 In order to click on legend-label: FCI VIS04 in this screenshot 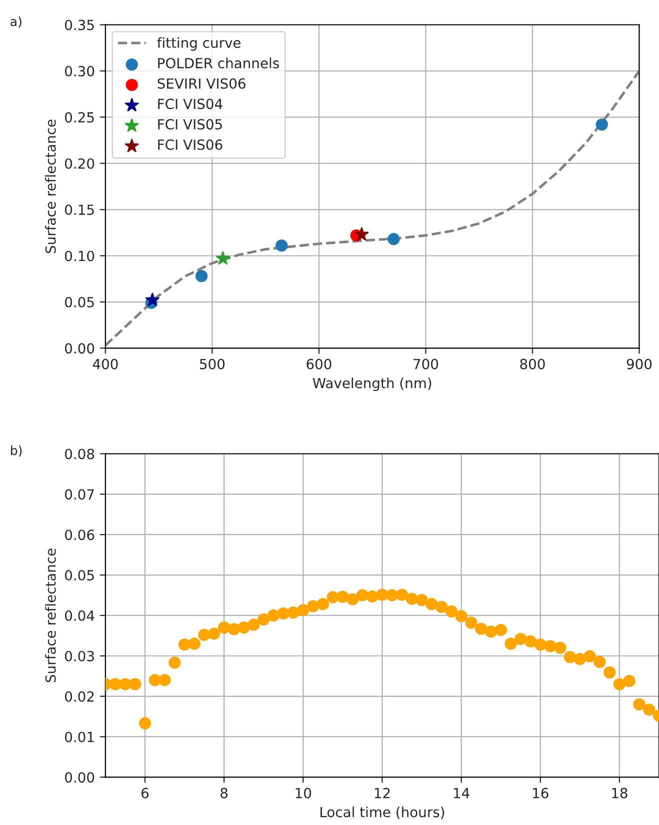, I will do `click(190, 104)`.